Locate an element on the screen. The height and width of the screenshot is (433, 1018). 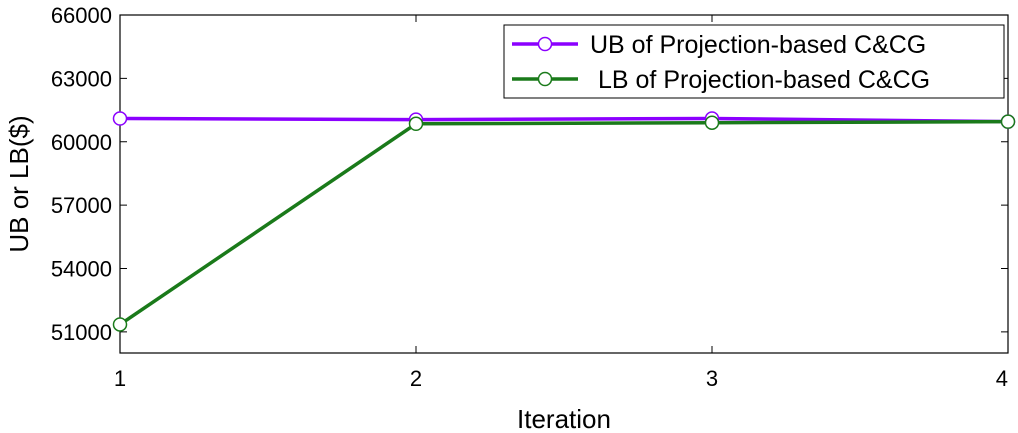
legend-box is located at coordinates (754, 61).